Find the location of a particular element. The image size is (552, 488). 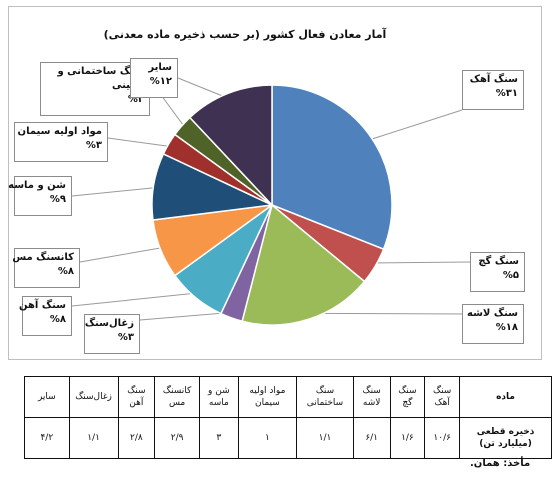

callout-rubble-label: سنگ لاشه is located at coordinates (492, 313).